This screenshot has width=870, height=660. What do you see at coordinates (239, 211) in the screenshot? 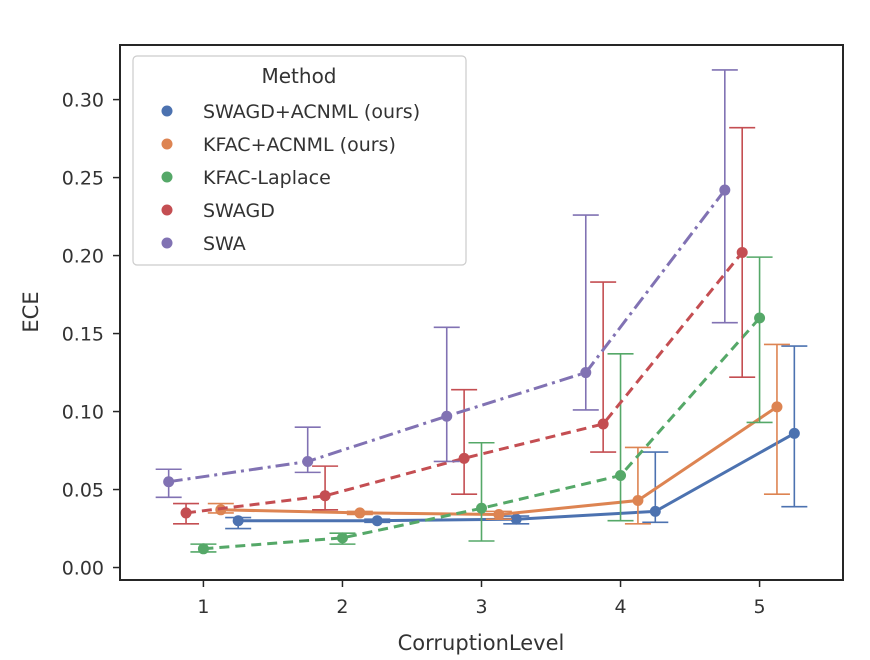
I see `legend-entry-label: SWAGD` at bounding box center [239, 211].